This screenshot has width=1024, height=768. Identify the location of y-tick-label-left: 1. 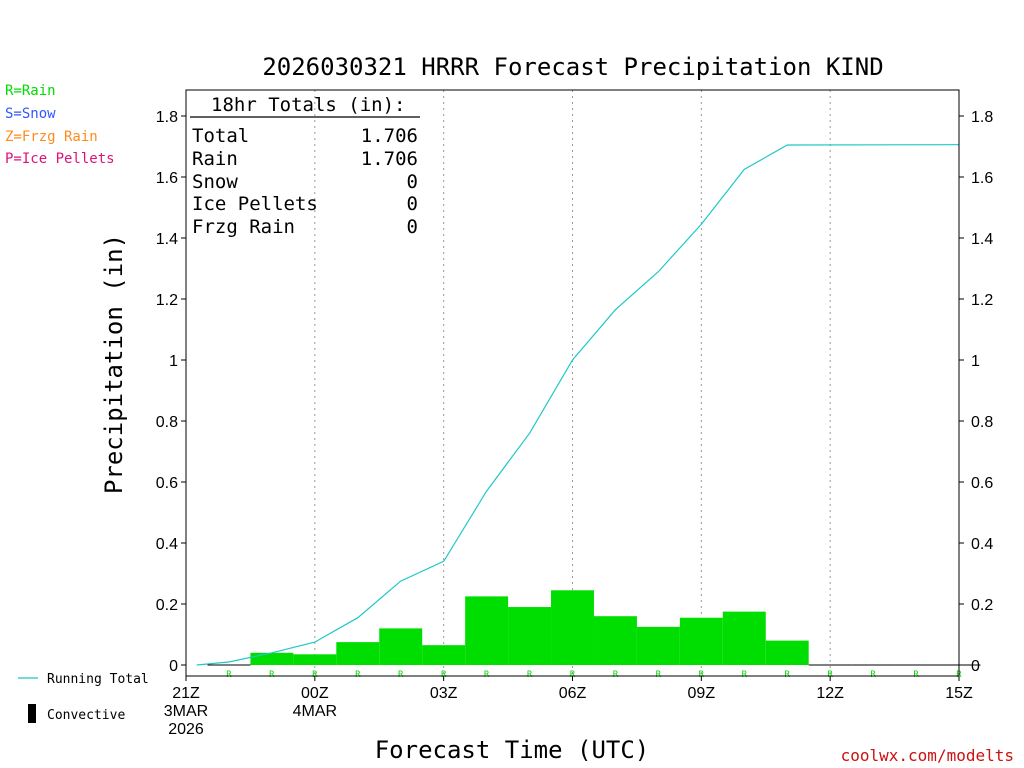
(173, 361).